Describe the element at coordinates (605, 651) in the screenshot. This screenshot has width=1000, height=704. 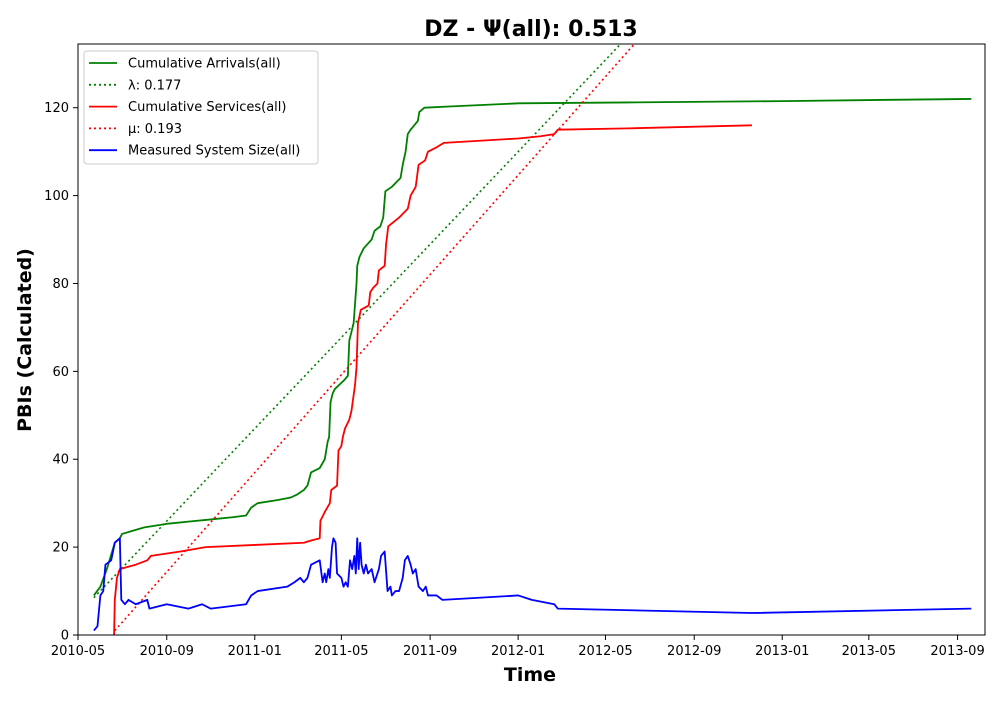
I see `x-tick-label: 2012-05` at that location.